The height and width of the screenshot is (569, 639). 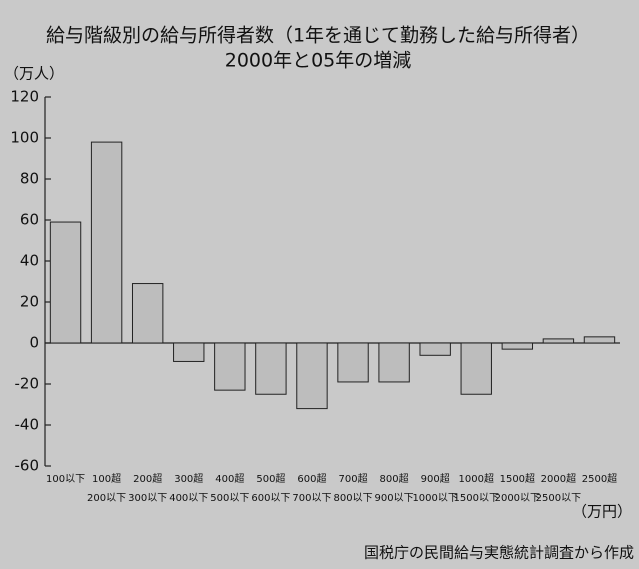 I want to click on y-tick-label: 0, so click(x=34, y=343).